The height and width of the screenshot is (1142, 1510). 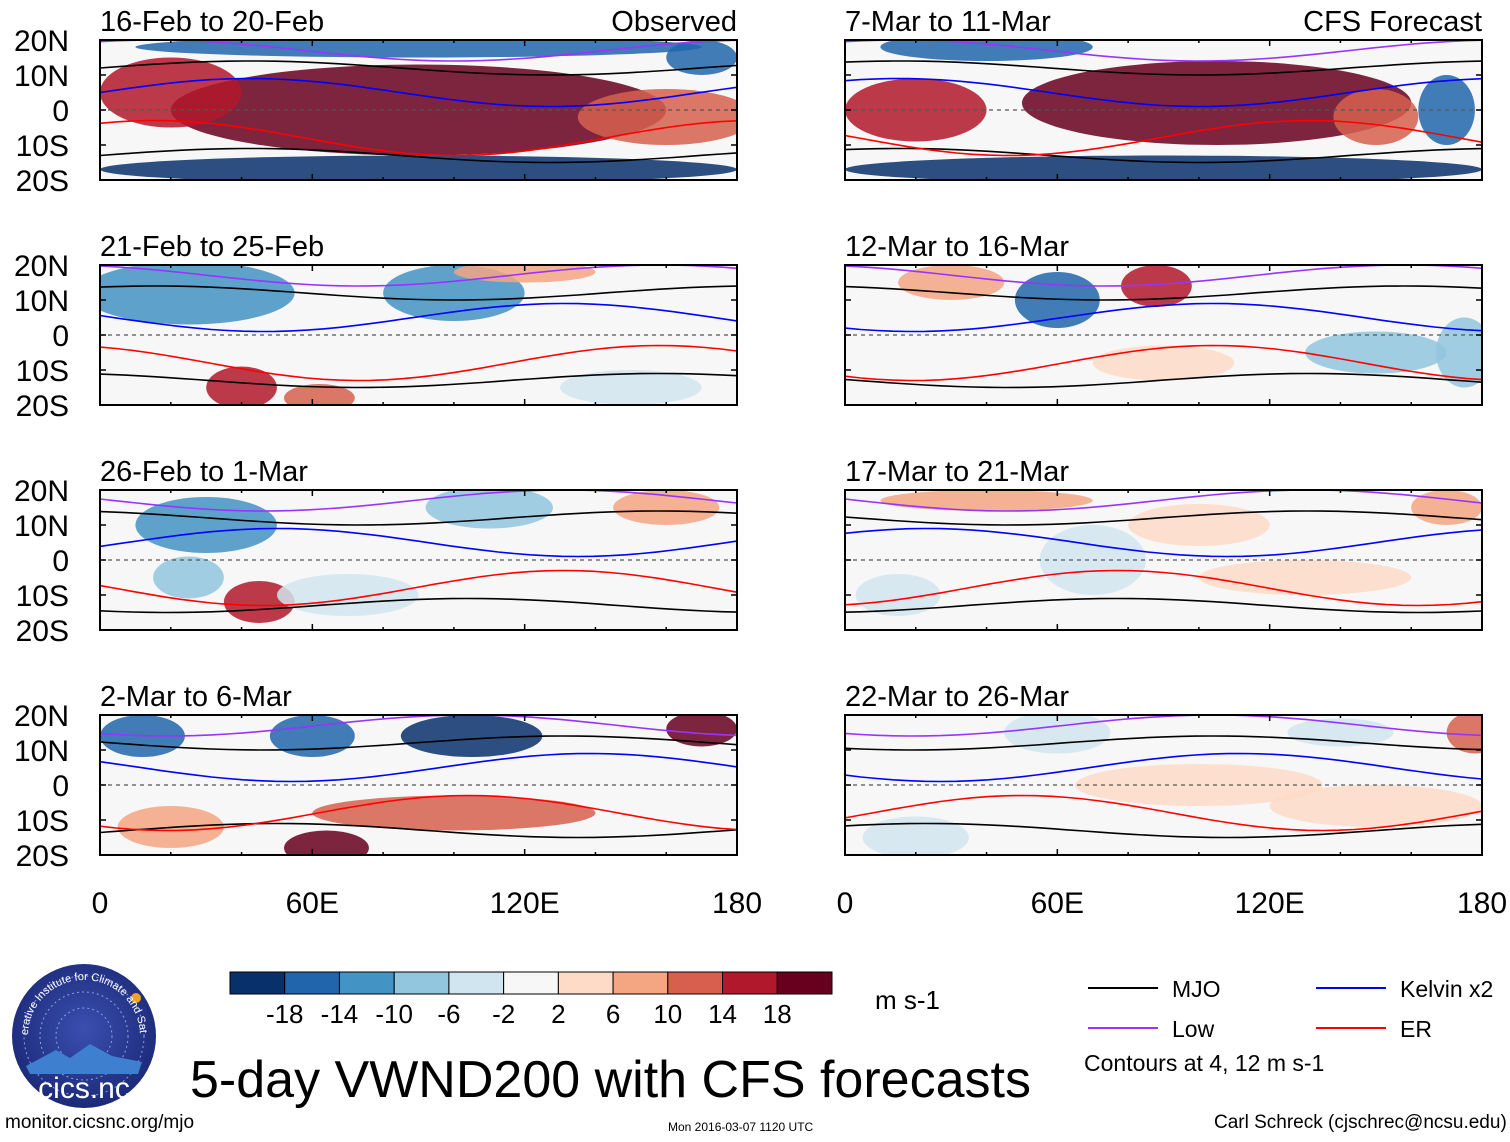 What do you see at coordinates (722, 1014) in the screenshot?
I see `colorbar-label: 14` at bounding box center [722, 1014].